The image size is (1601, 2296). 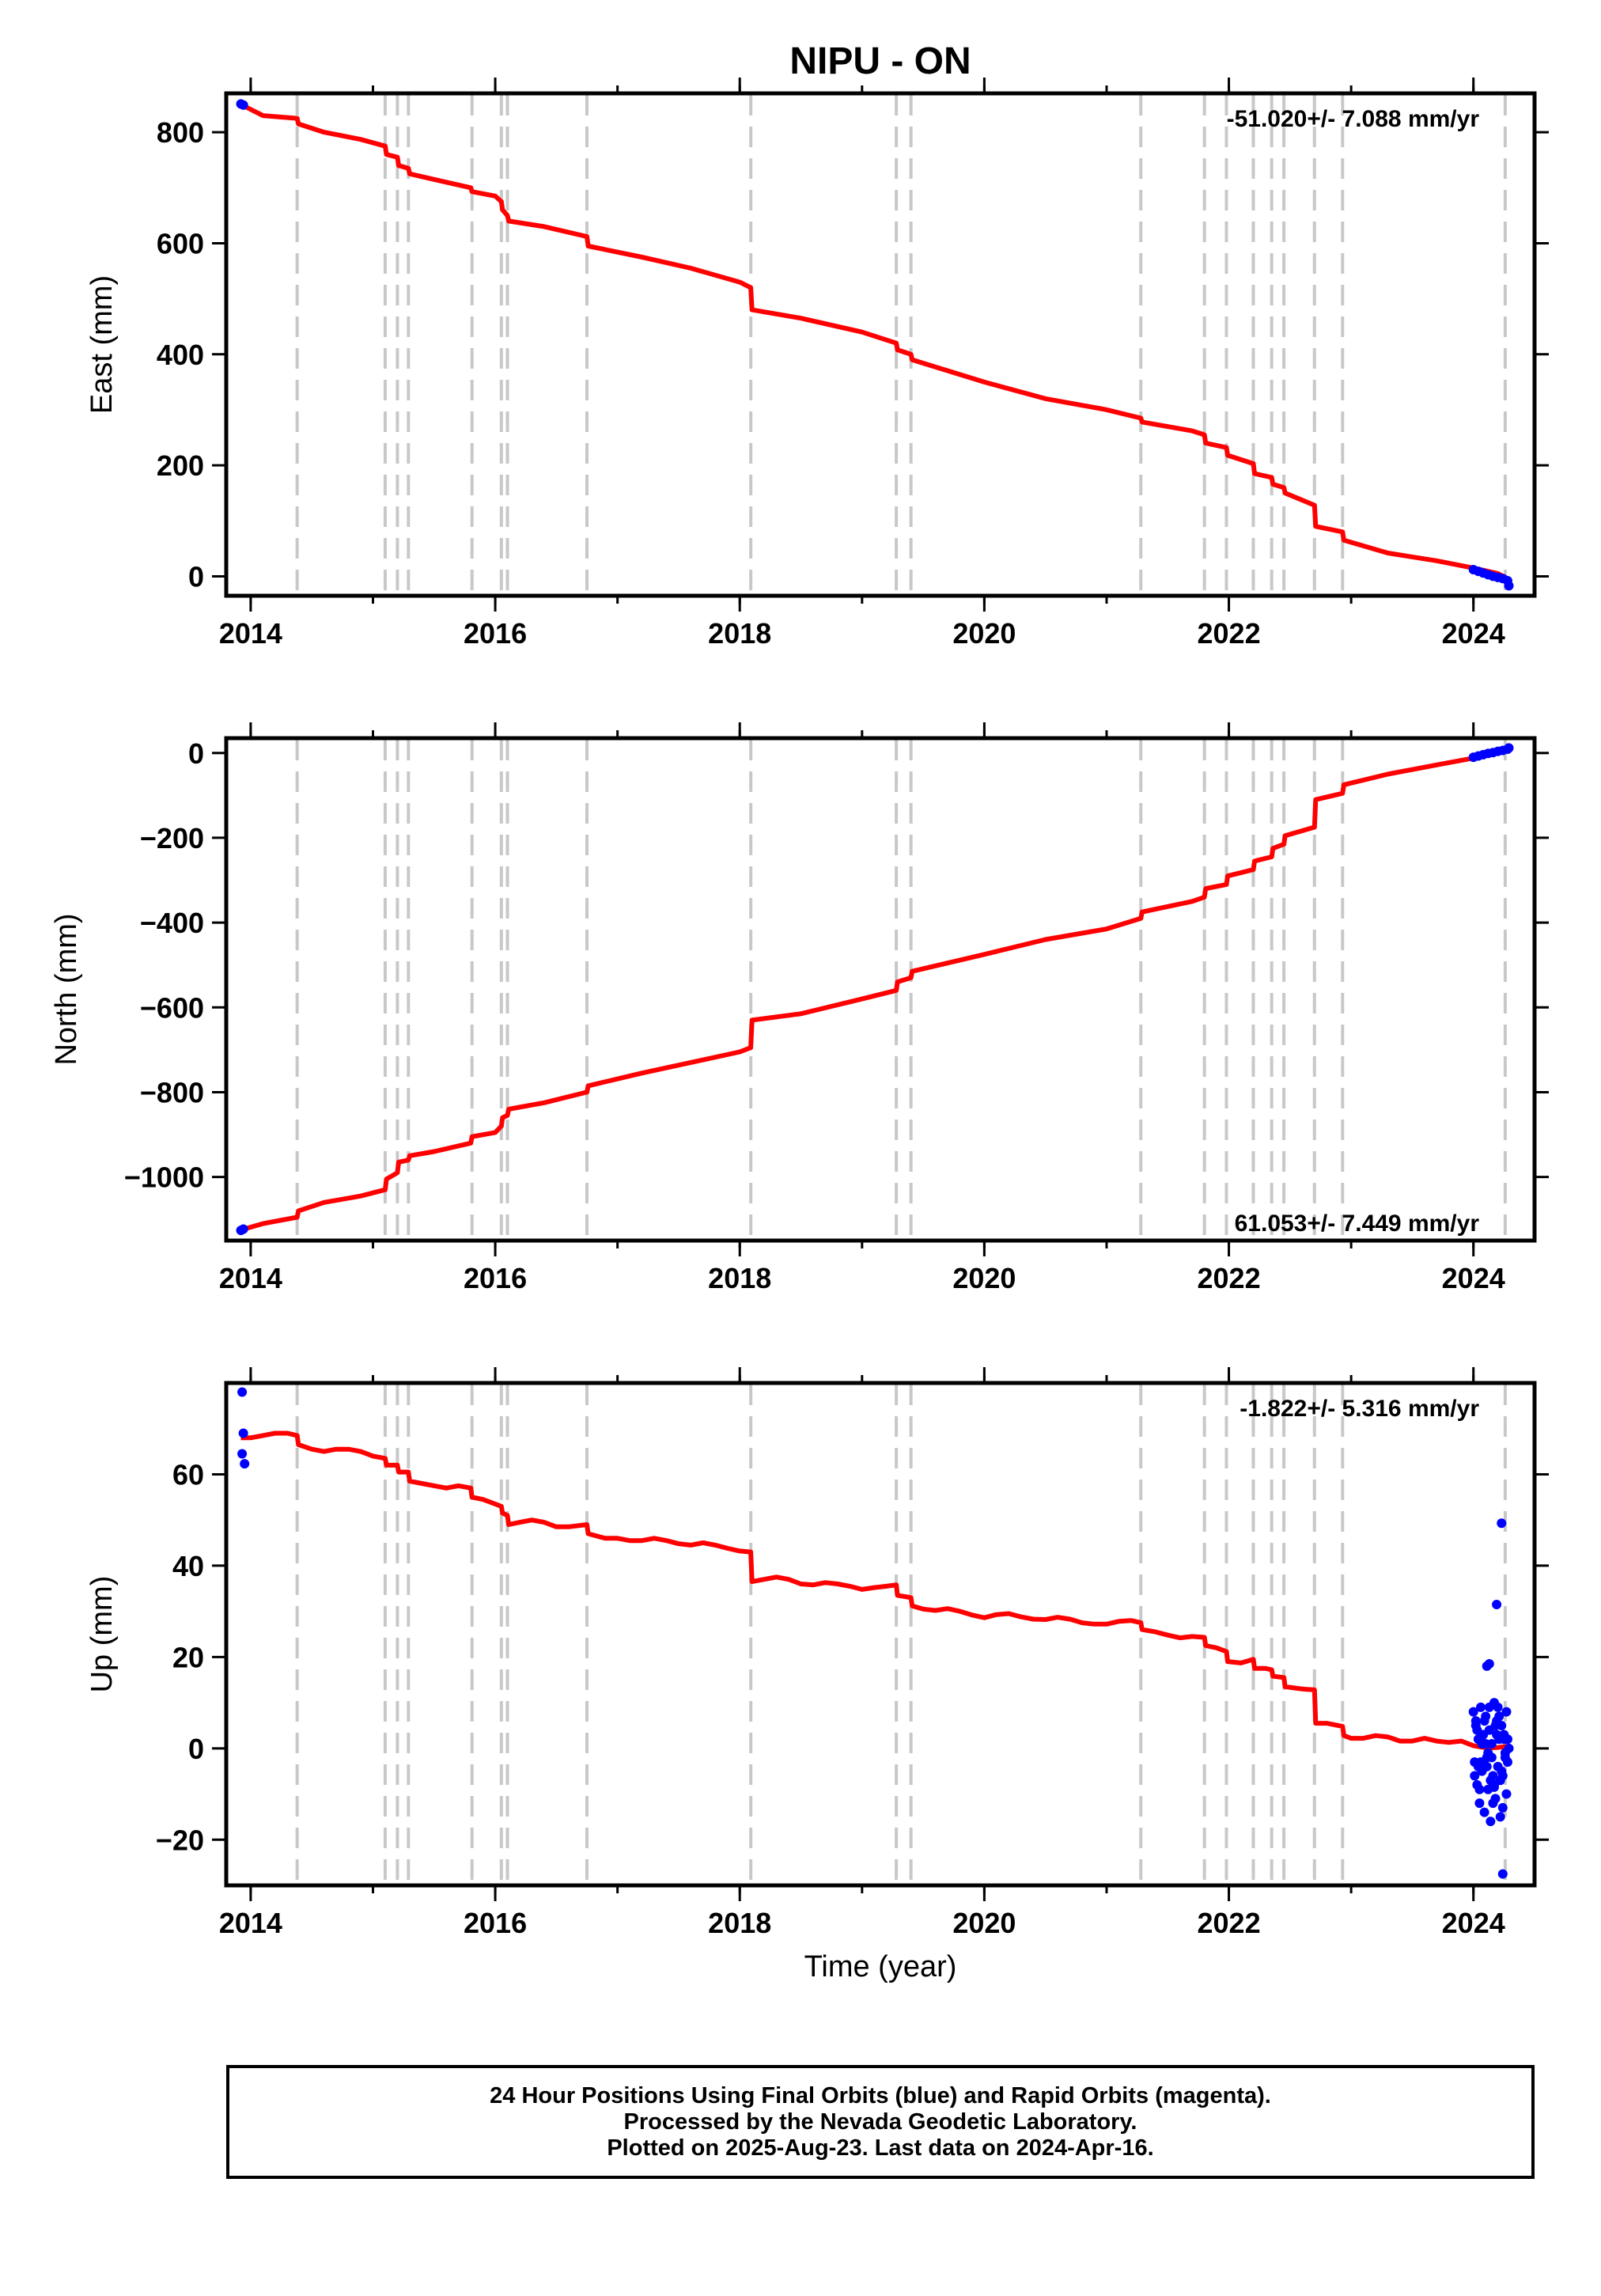 I want to click on y-tick-label: 200, so click(x=181, y=465).